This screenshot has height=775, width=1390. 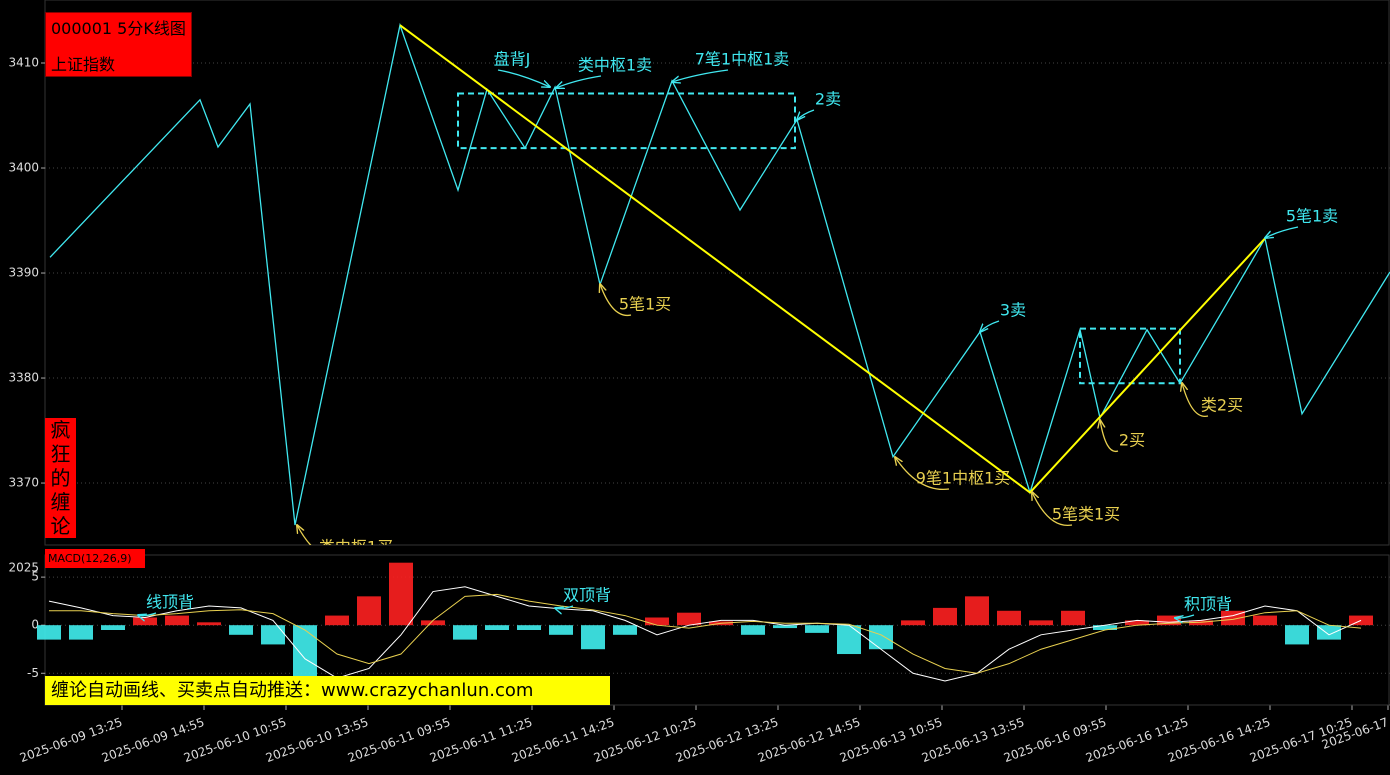 I want to click on macd-title: MACD(12,26,9), so click(x=95, y=558).